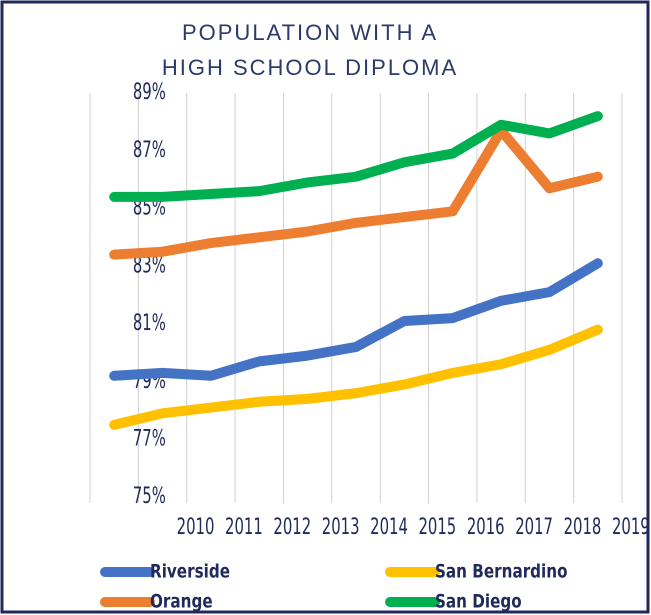  What do you see at coordinates (437, 527) in the screenshot?
I see `x-tick-label: 2015` at bounding box center [437, 527].